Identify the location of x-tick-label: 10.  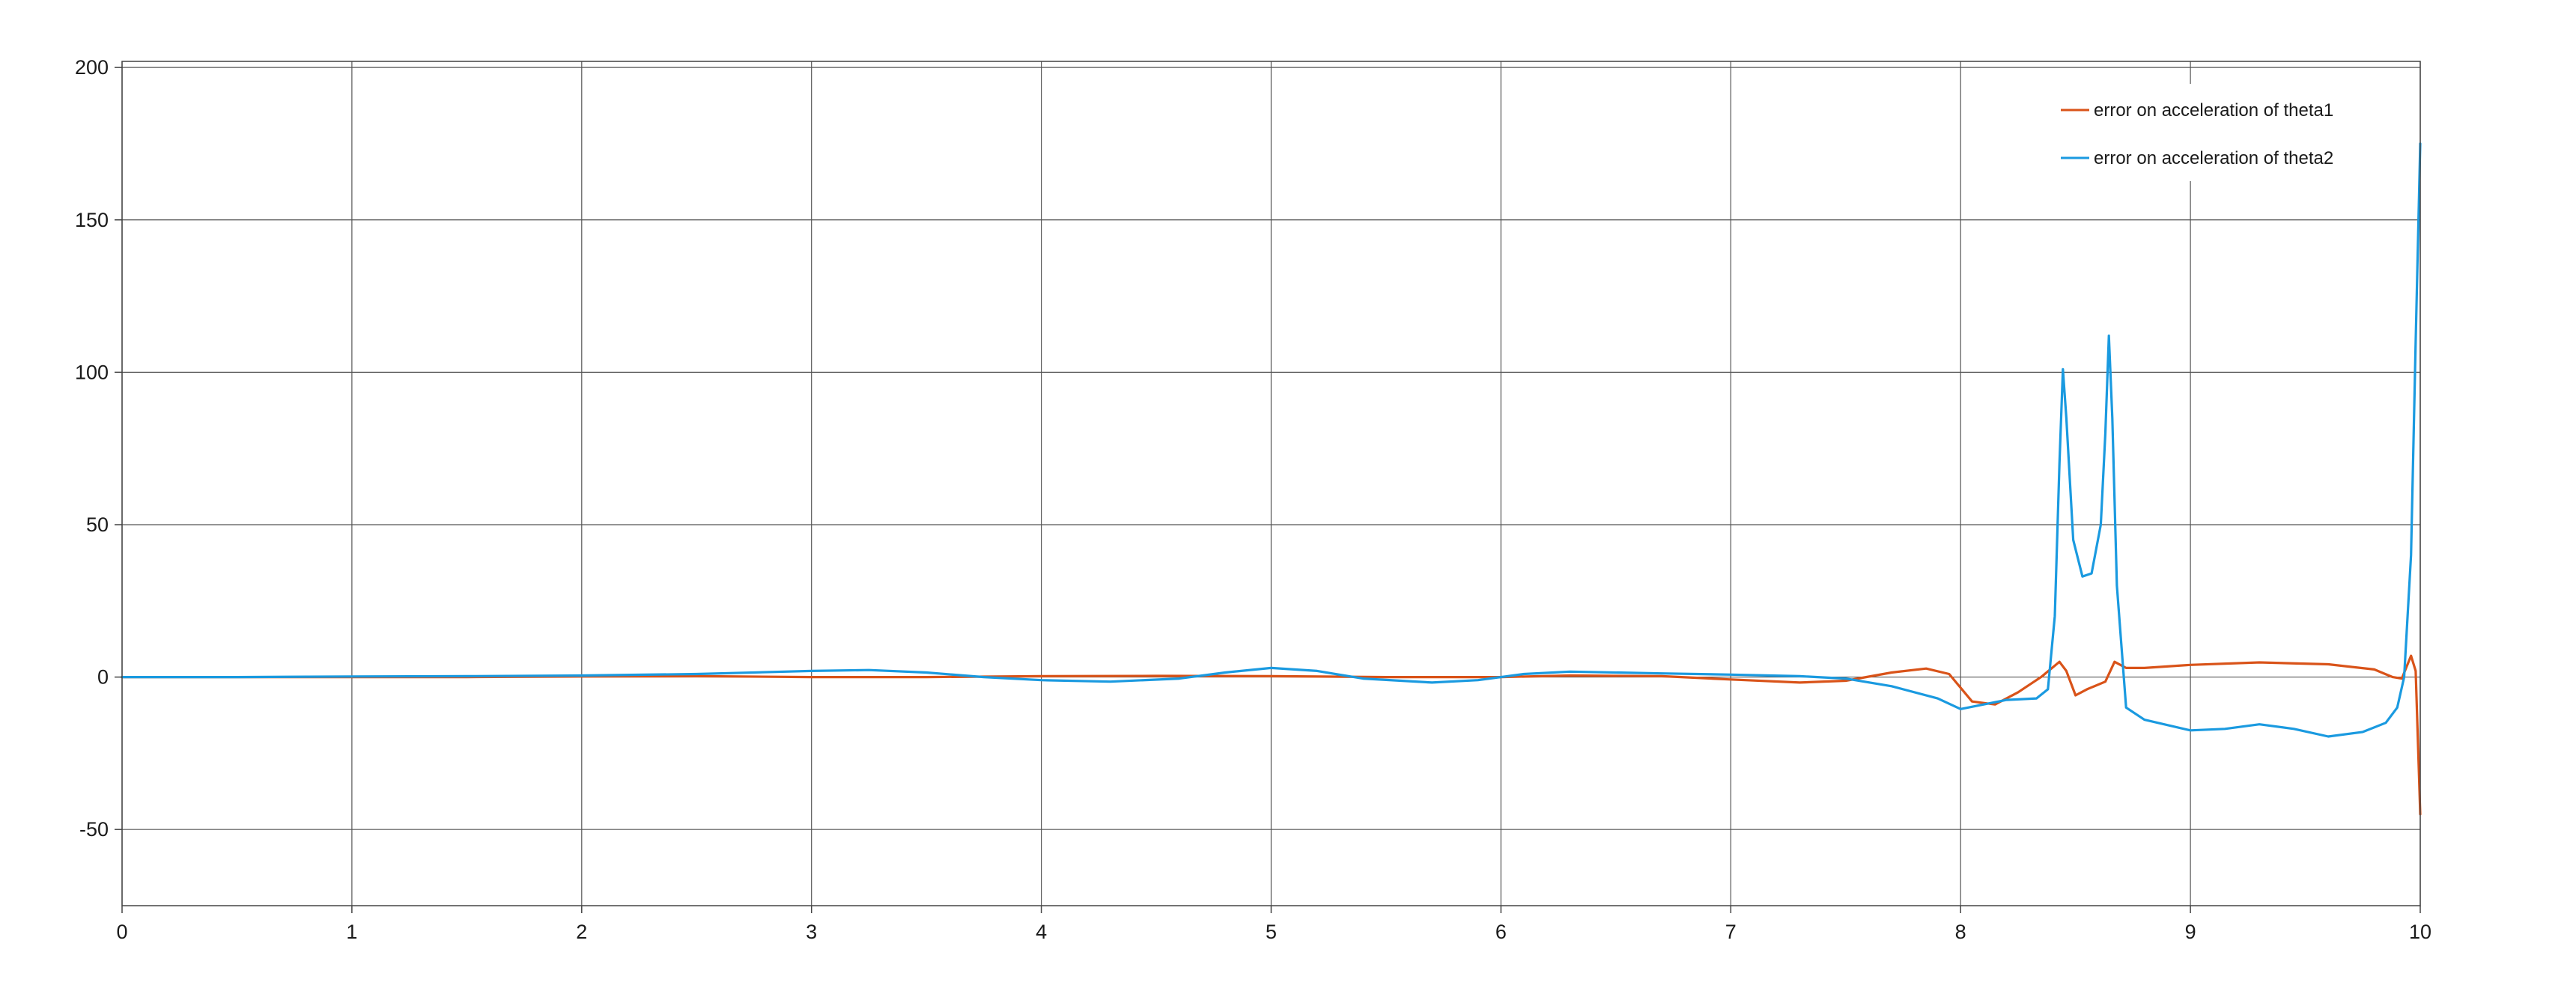
(2420, 932).